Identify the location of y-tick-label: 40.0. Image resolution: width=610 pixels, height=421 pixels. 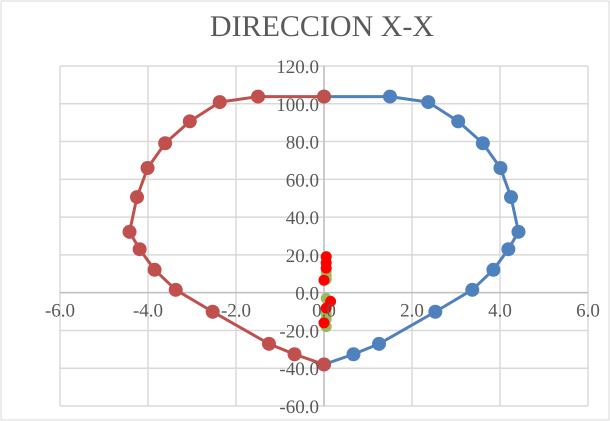
(302, 219).